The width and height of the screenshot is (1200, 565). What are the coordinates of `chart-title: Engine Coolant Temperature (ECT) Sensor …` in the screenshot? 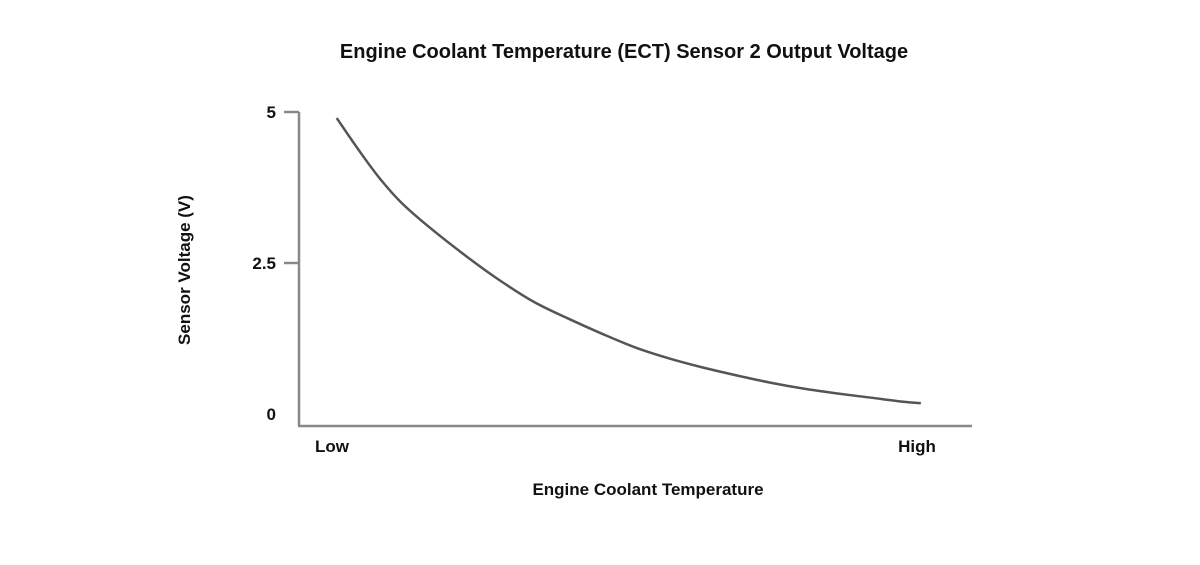 It's located at (624, 52).